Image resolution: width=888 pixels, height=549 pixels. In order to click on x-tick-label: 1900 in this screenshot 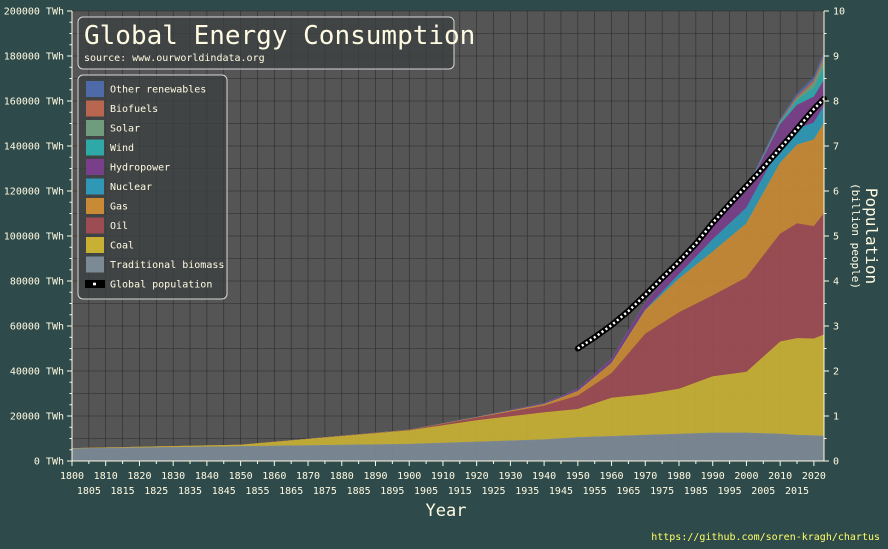, I will do `click(409, 476)`.